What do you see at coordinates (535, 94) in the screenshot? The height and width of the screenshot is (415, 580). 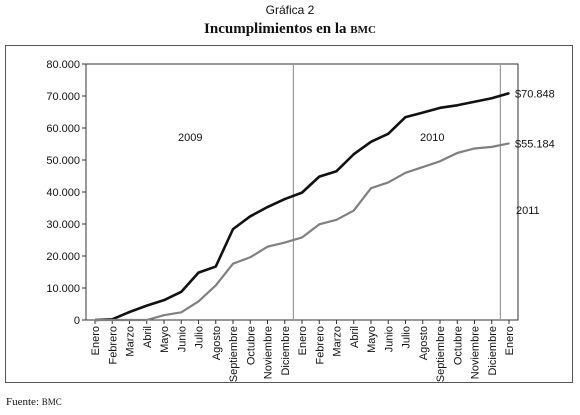 I see `series-end-label: $70.848` at bounding box center [535, 94].